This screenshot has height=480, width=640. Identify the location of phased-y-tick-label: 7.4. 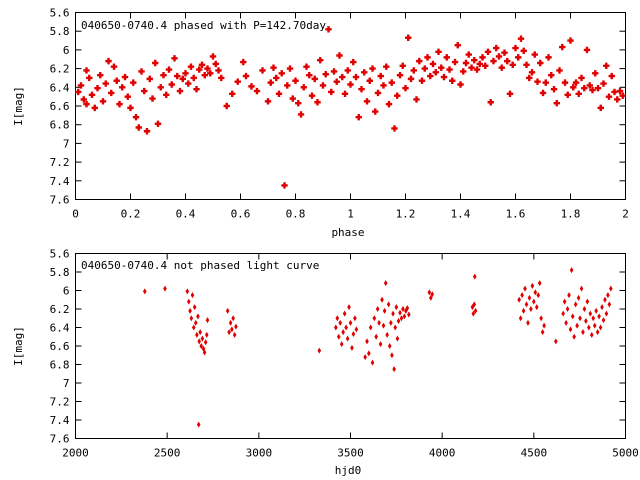
(60, 181).